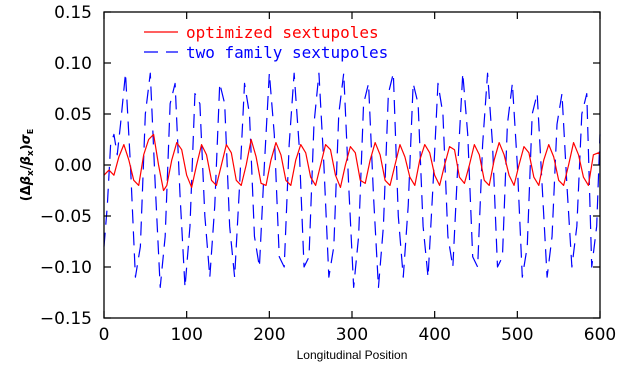  What do you see at coordinates (26, 181) in the screenshot?
I see `y-label-beta-1: β` at bounding box center [26, 181].